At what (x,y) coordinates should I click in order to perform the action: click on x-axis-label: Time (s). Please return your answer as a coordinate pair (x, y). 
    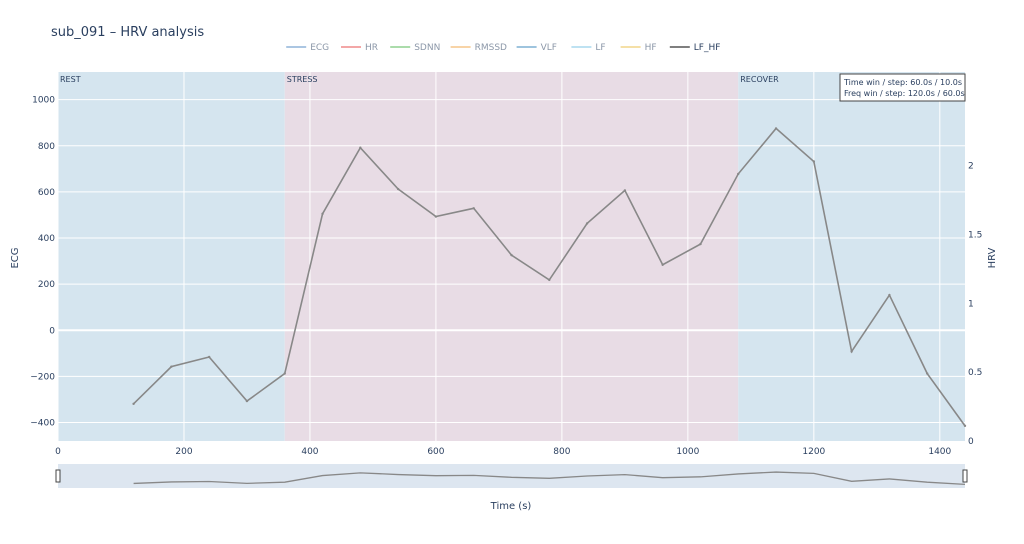
    Looking at the image, I should click on (511, 506).